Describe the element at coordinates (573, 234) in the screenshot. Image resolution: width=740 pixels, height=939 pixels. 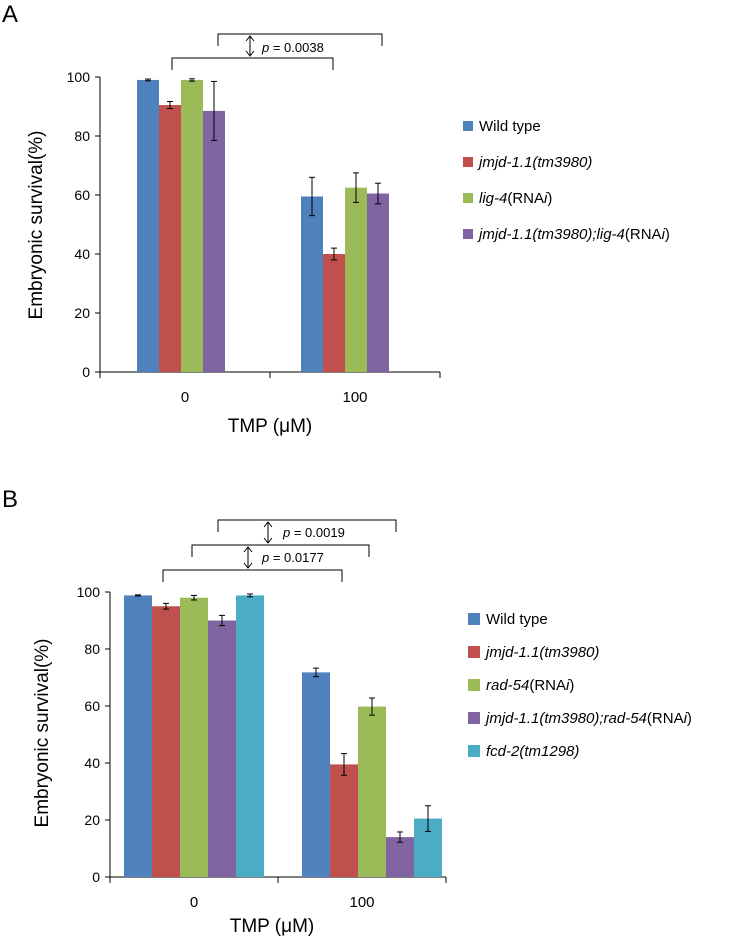
I see `legend-label: jmjd-1.1(tm3980);lig-4(RNAi)` at that location.